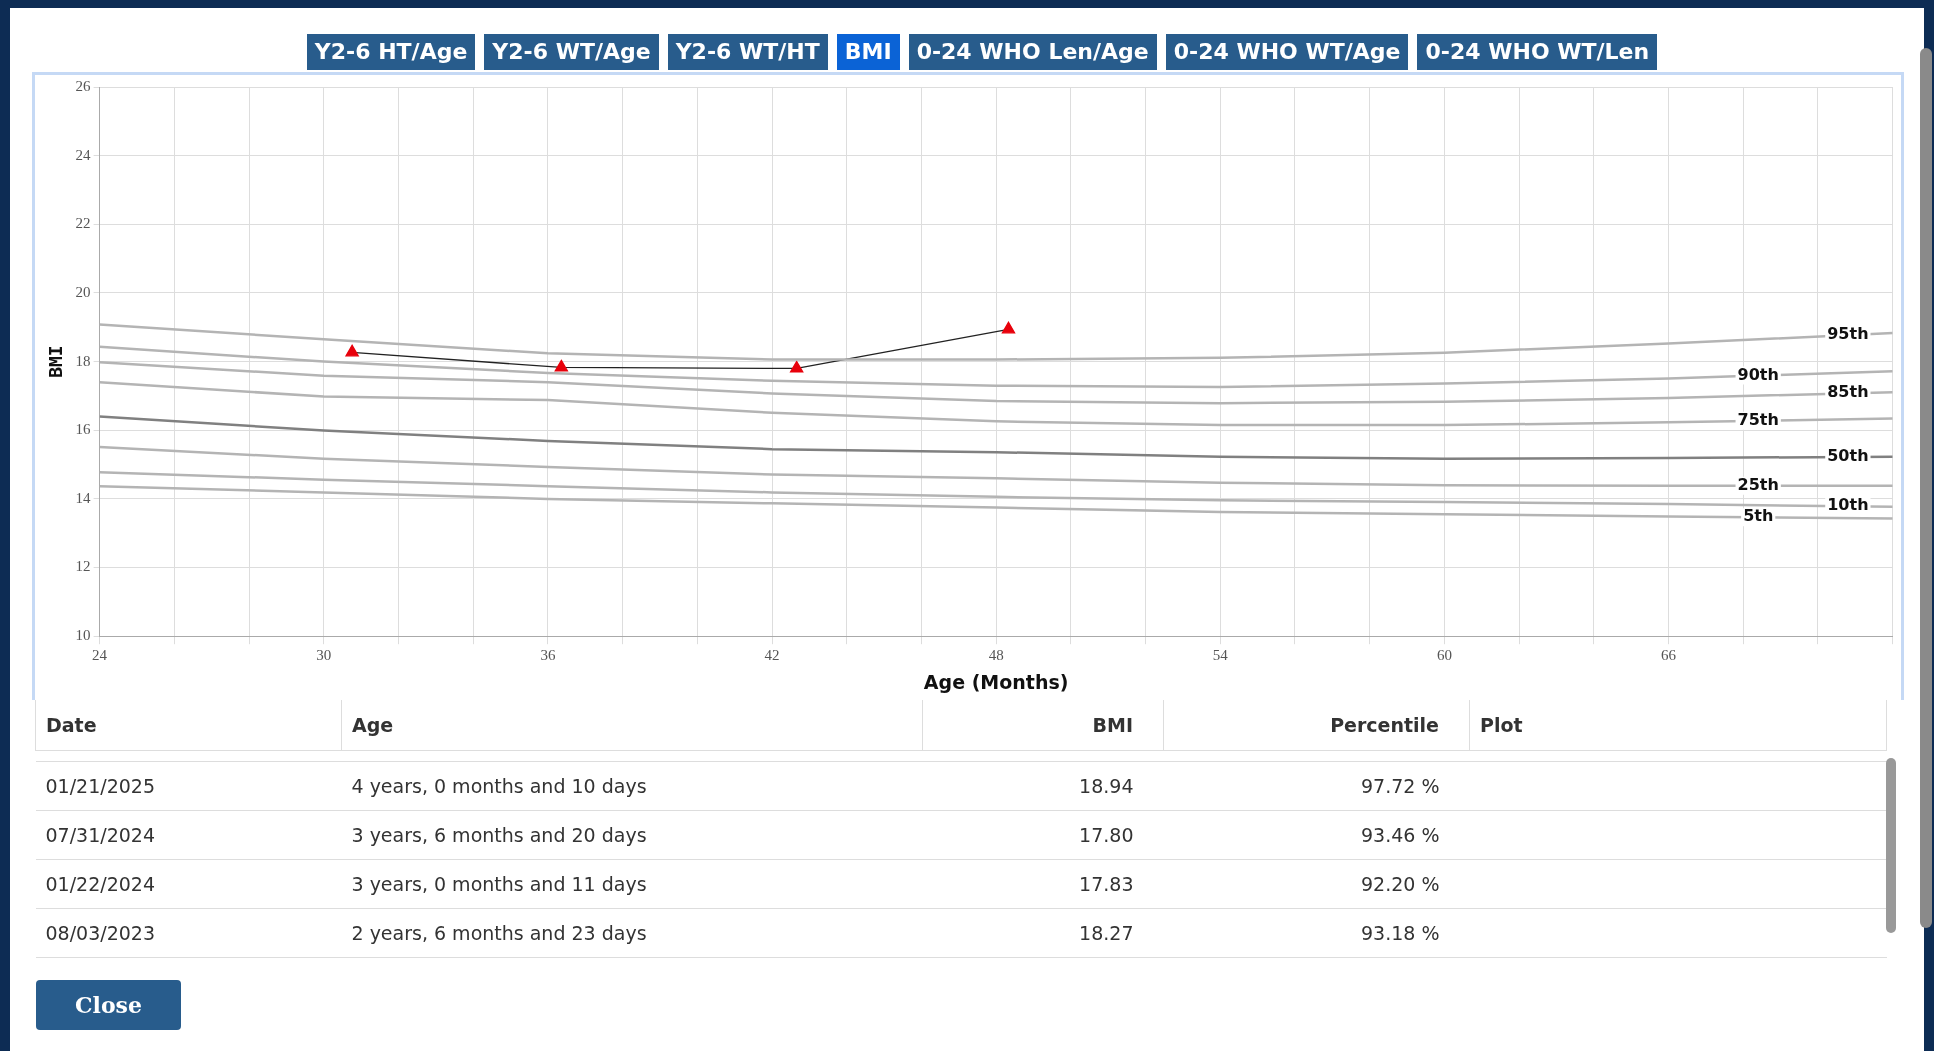  Describe the element at coordinates (83, 223) in the screenshot. I see `y-tick-label: 22` at that location.